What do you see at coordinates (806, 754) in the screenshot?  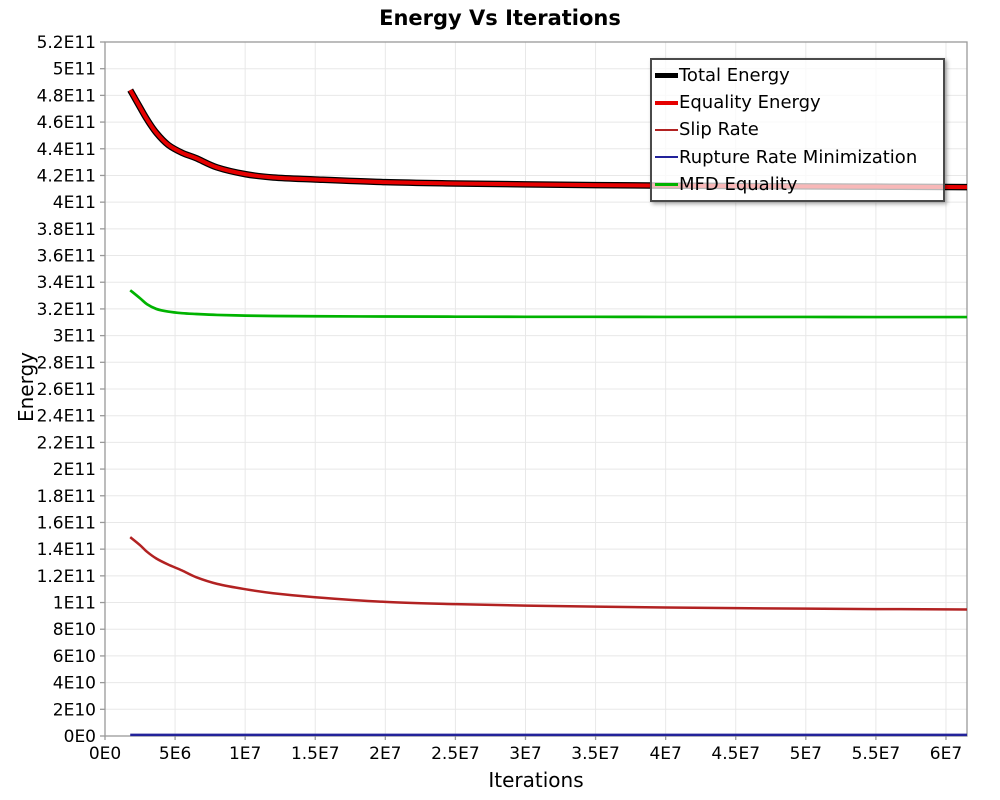 I see `x-tick-label: 5E7` at bounding box center [806, 754].